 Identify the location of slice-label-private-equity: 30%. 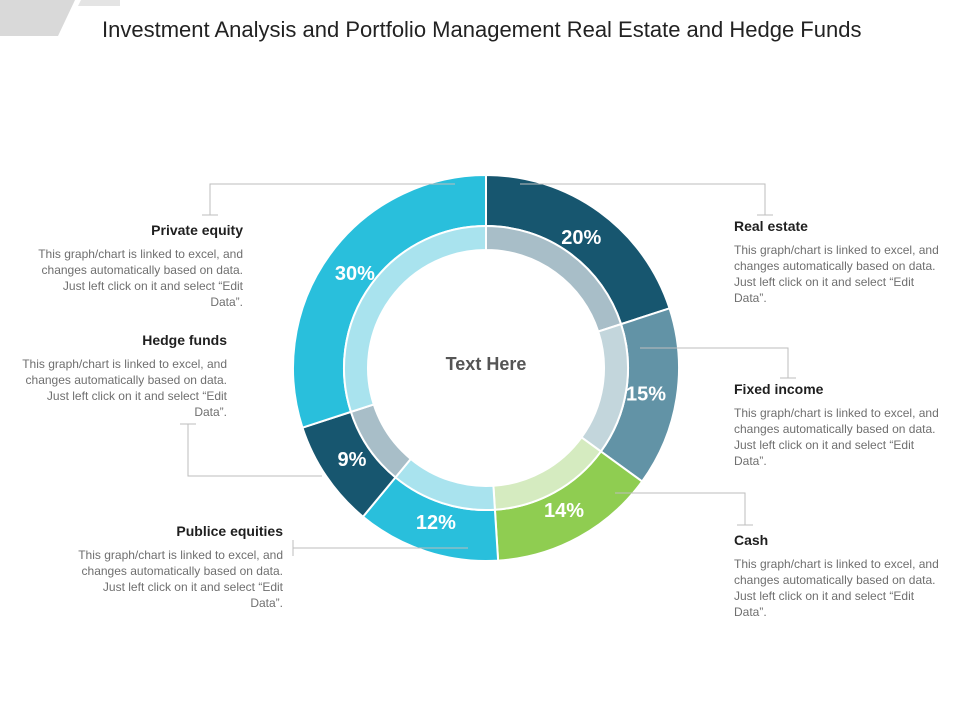
(355, 274).